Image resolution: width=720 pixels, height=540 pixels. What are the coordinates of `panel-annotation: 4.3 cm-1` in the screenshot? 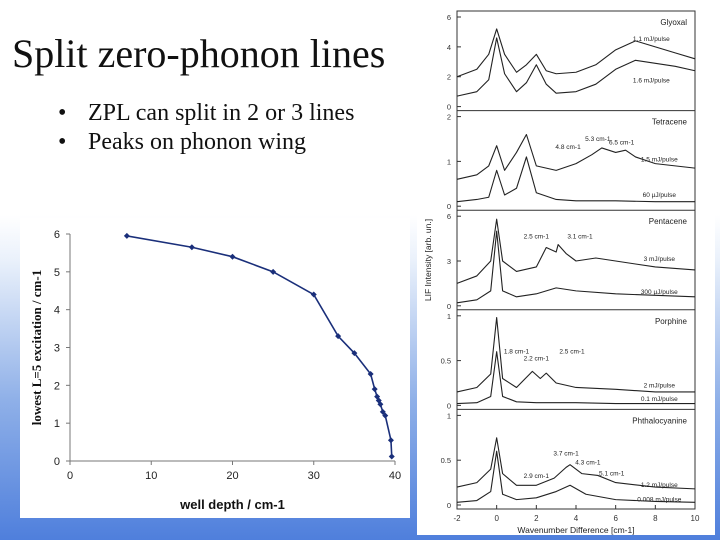 It's located at (588, 463).